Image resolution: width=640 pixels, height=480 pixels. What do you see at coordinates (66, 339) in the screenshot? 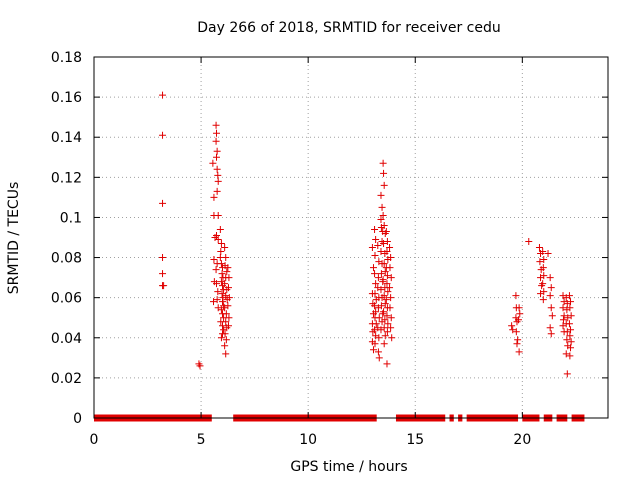
I see `y-tick-label: 0.04` at bounding box center [66, 339].